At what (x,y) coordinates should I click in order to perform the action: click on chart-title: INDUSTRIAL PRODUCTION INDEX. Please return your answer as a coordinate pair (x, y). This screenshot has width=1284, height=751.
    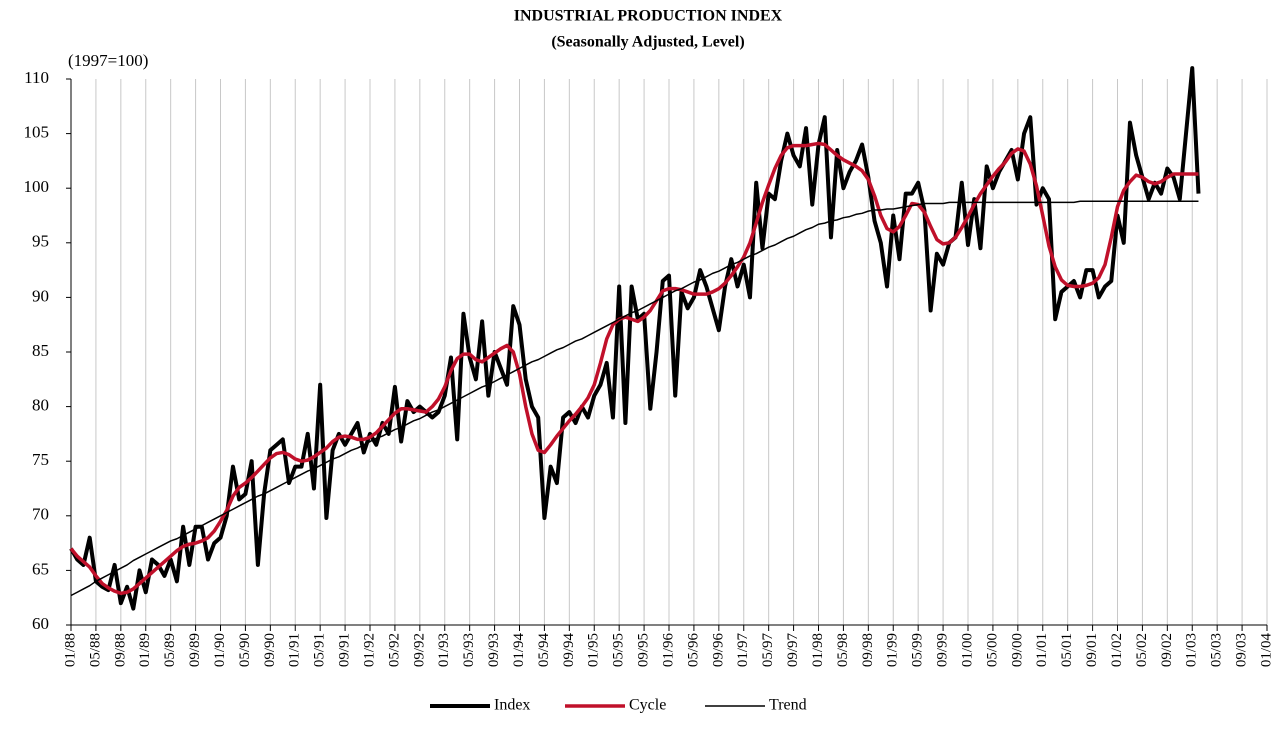
    Looking at the image, I should click on (648, 16).